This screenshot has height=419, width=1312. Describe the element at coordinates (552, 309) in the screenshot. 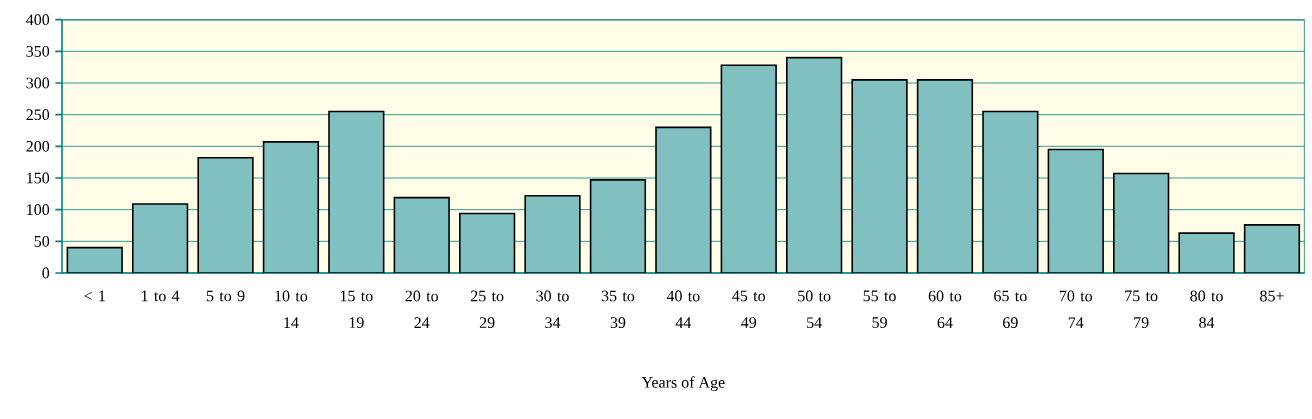

I see `x-tick-label: 30 to 34` at that location.